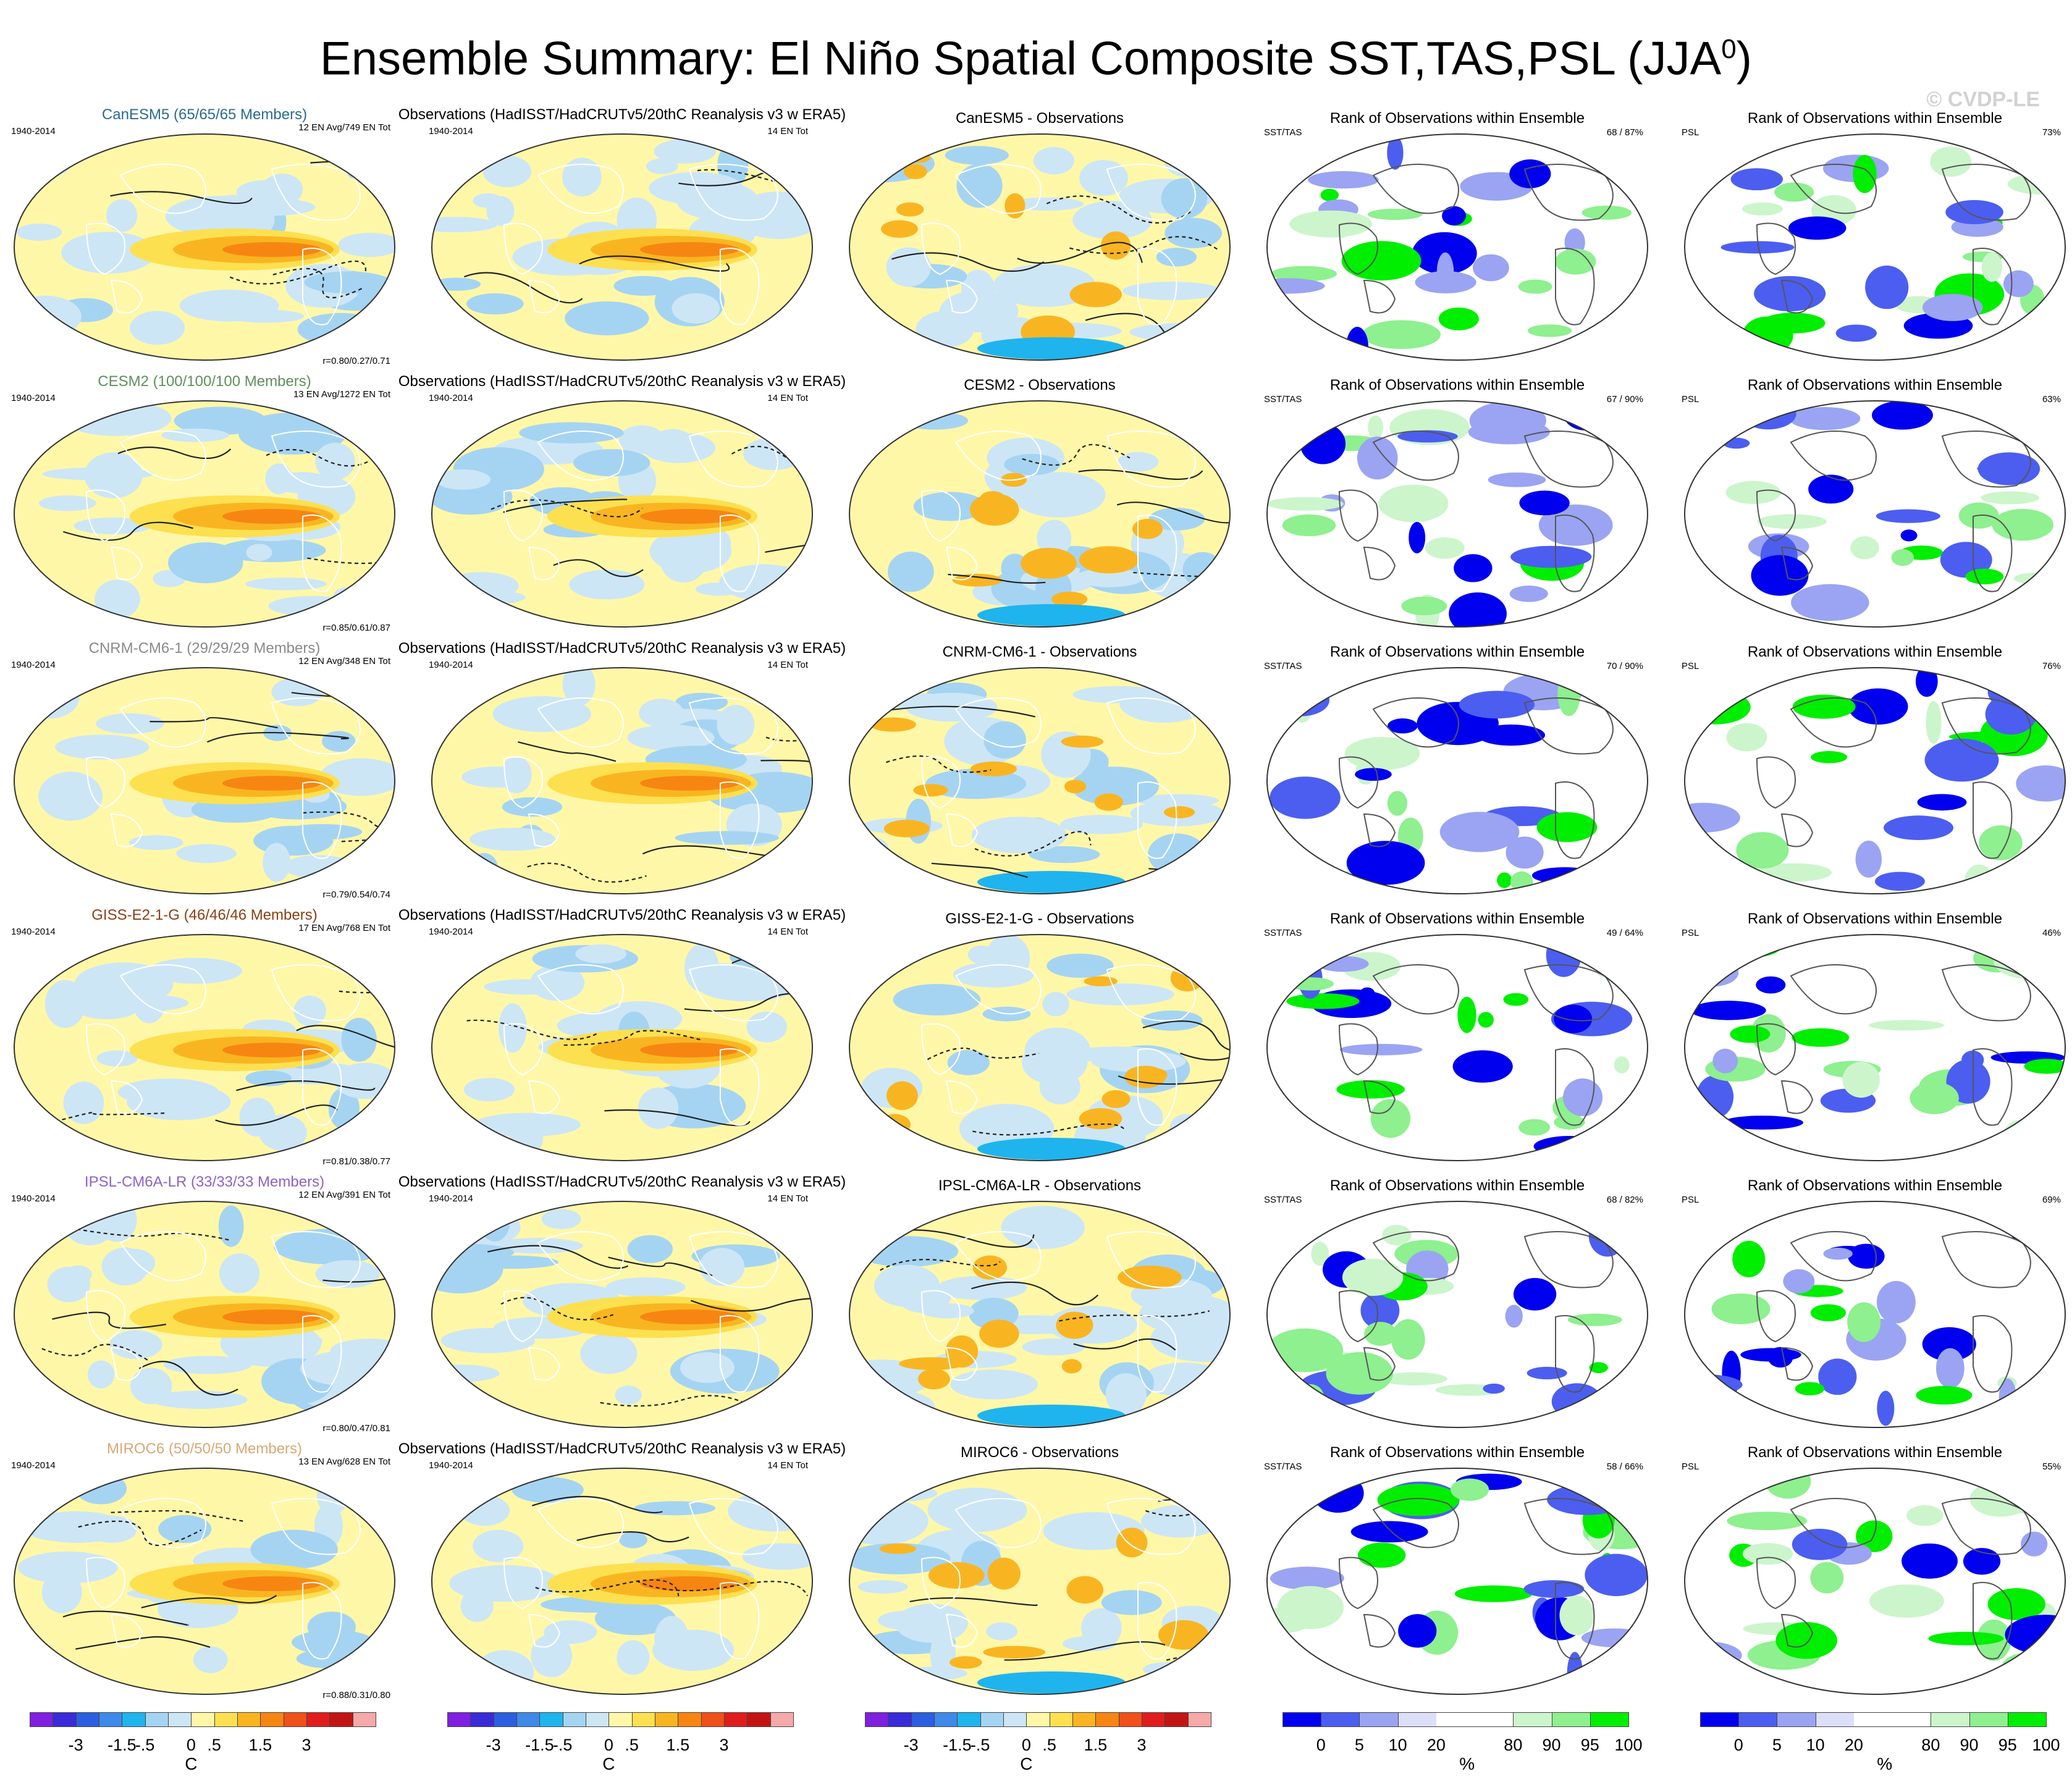 Image resolution: width=2072 pixels, height=1782 pixels. What do you see at coordinates (205, 1581) in the screenshot?
I see `sst-map` at bounding box center [205, 1581].